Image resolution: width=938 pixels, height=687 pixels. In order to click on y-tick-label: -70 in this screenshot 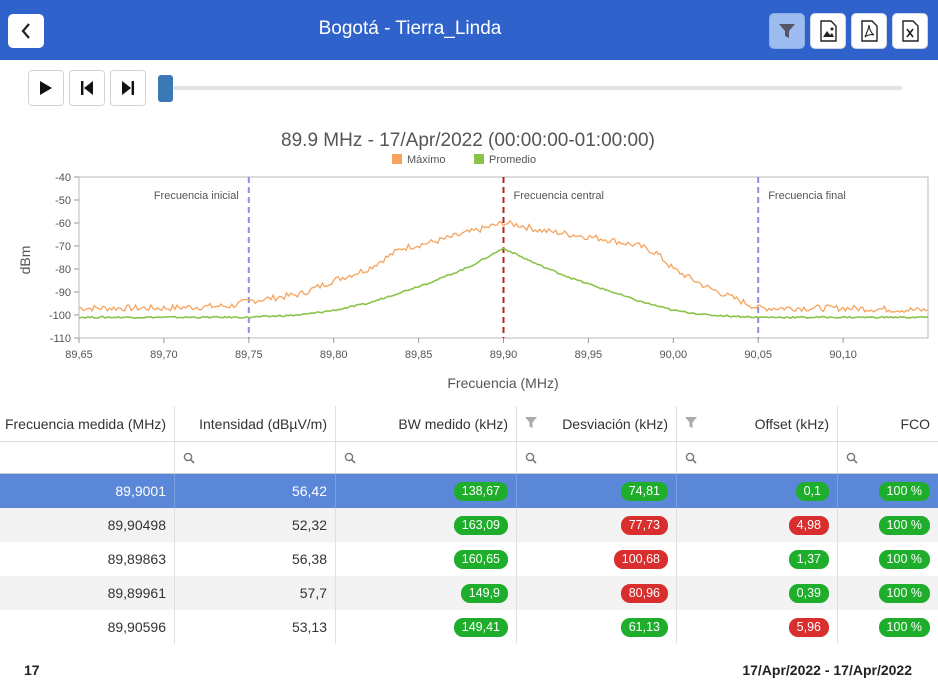, I will do `click(63, 247)`.